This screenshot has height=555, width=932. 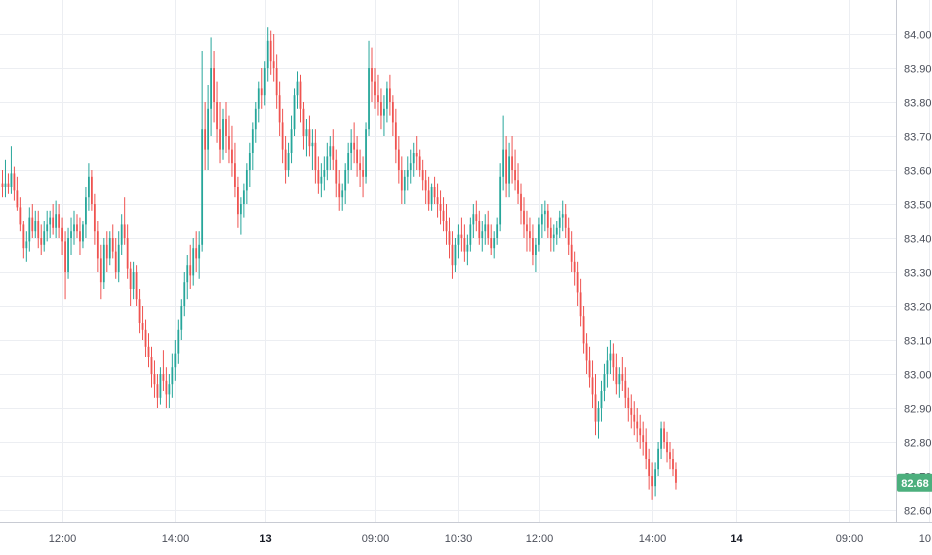 I want to click on x-tick-label: 12:00, so click(x=63, y=539).